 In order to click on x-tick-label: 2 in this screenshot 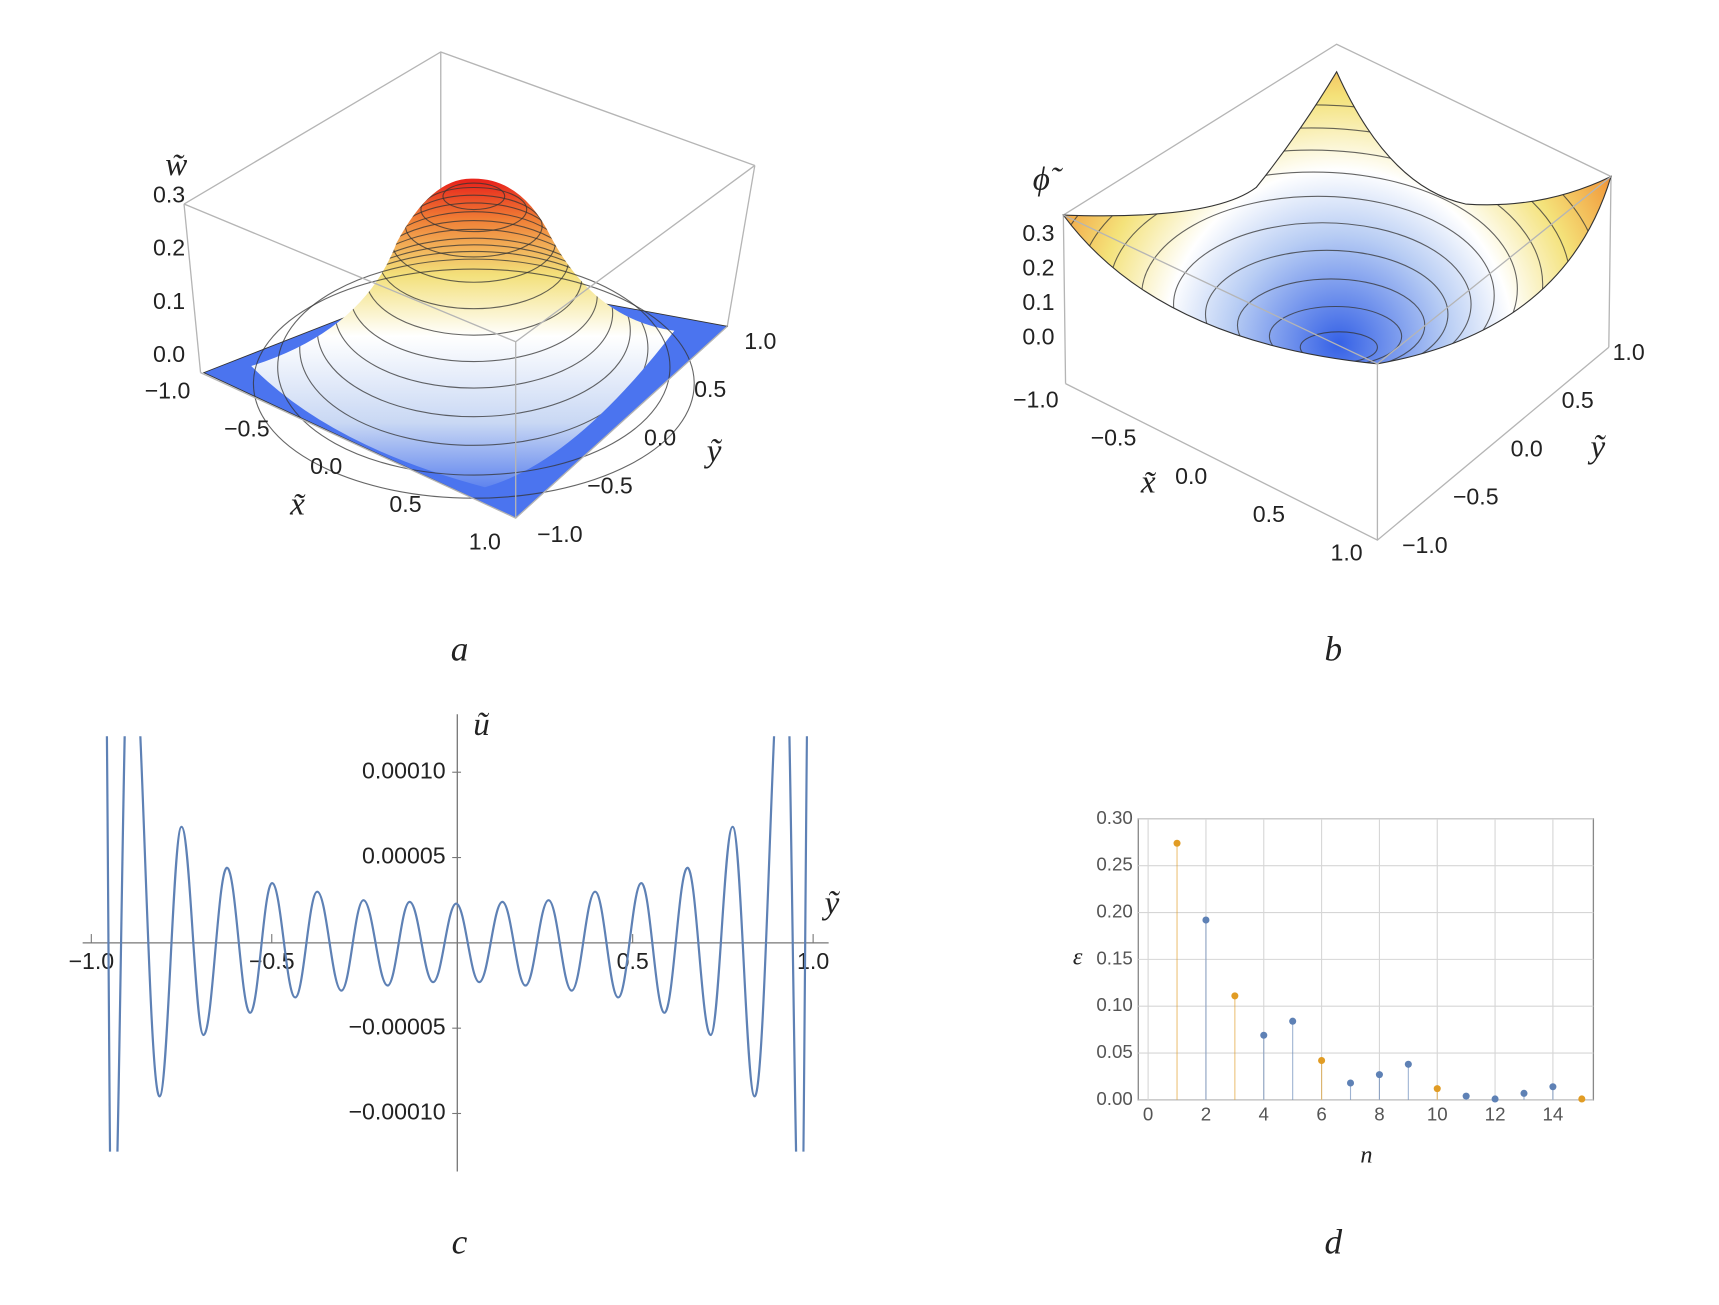, I will do `click(1206, 1113)`.